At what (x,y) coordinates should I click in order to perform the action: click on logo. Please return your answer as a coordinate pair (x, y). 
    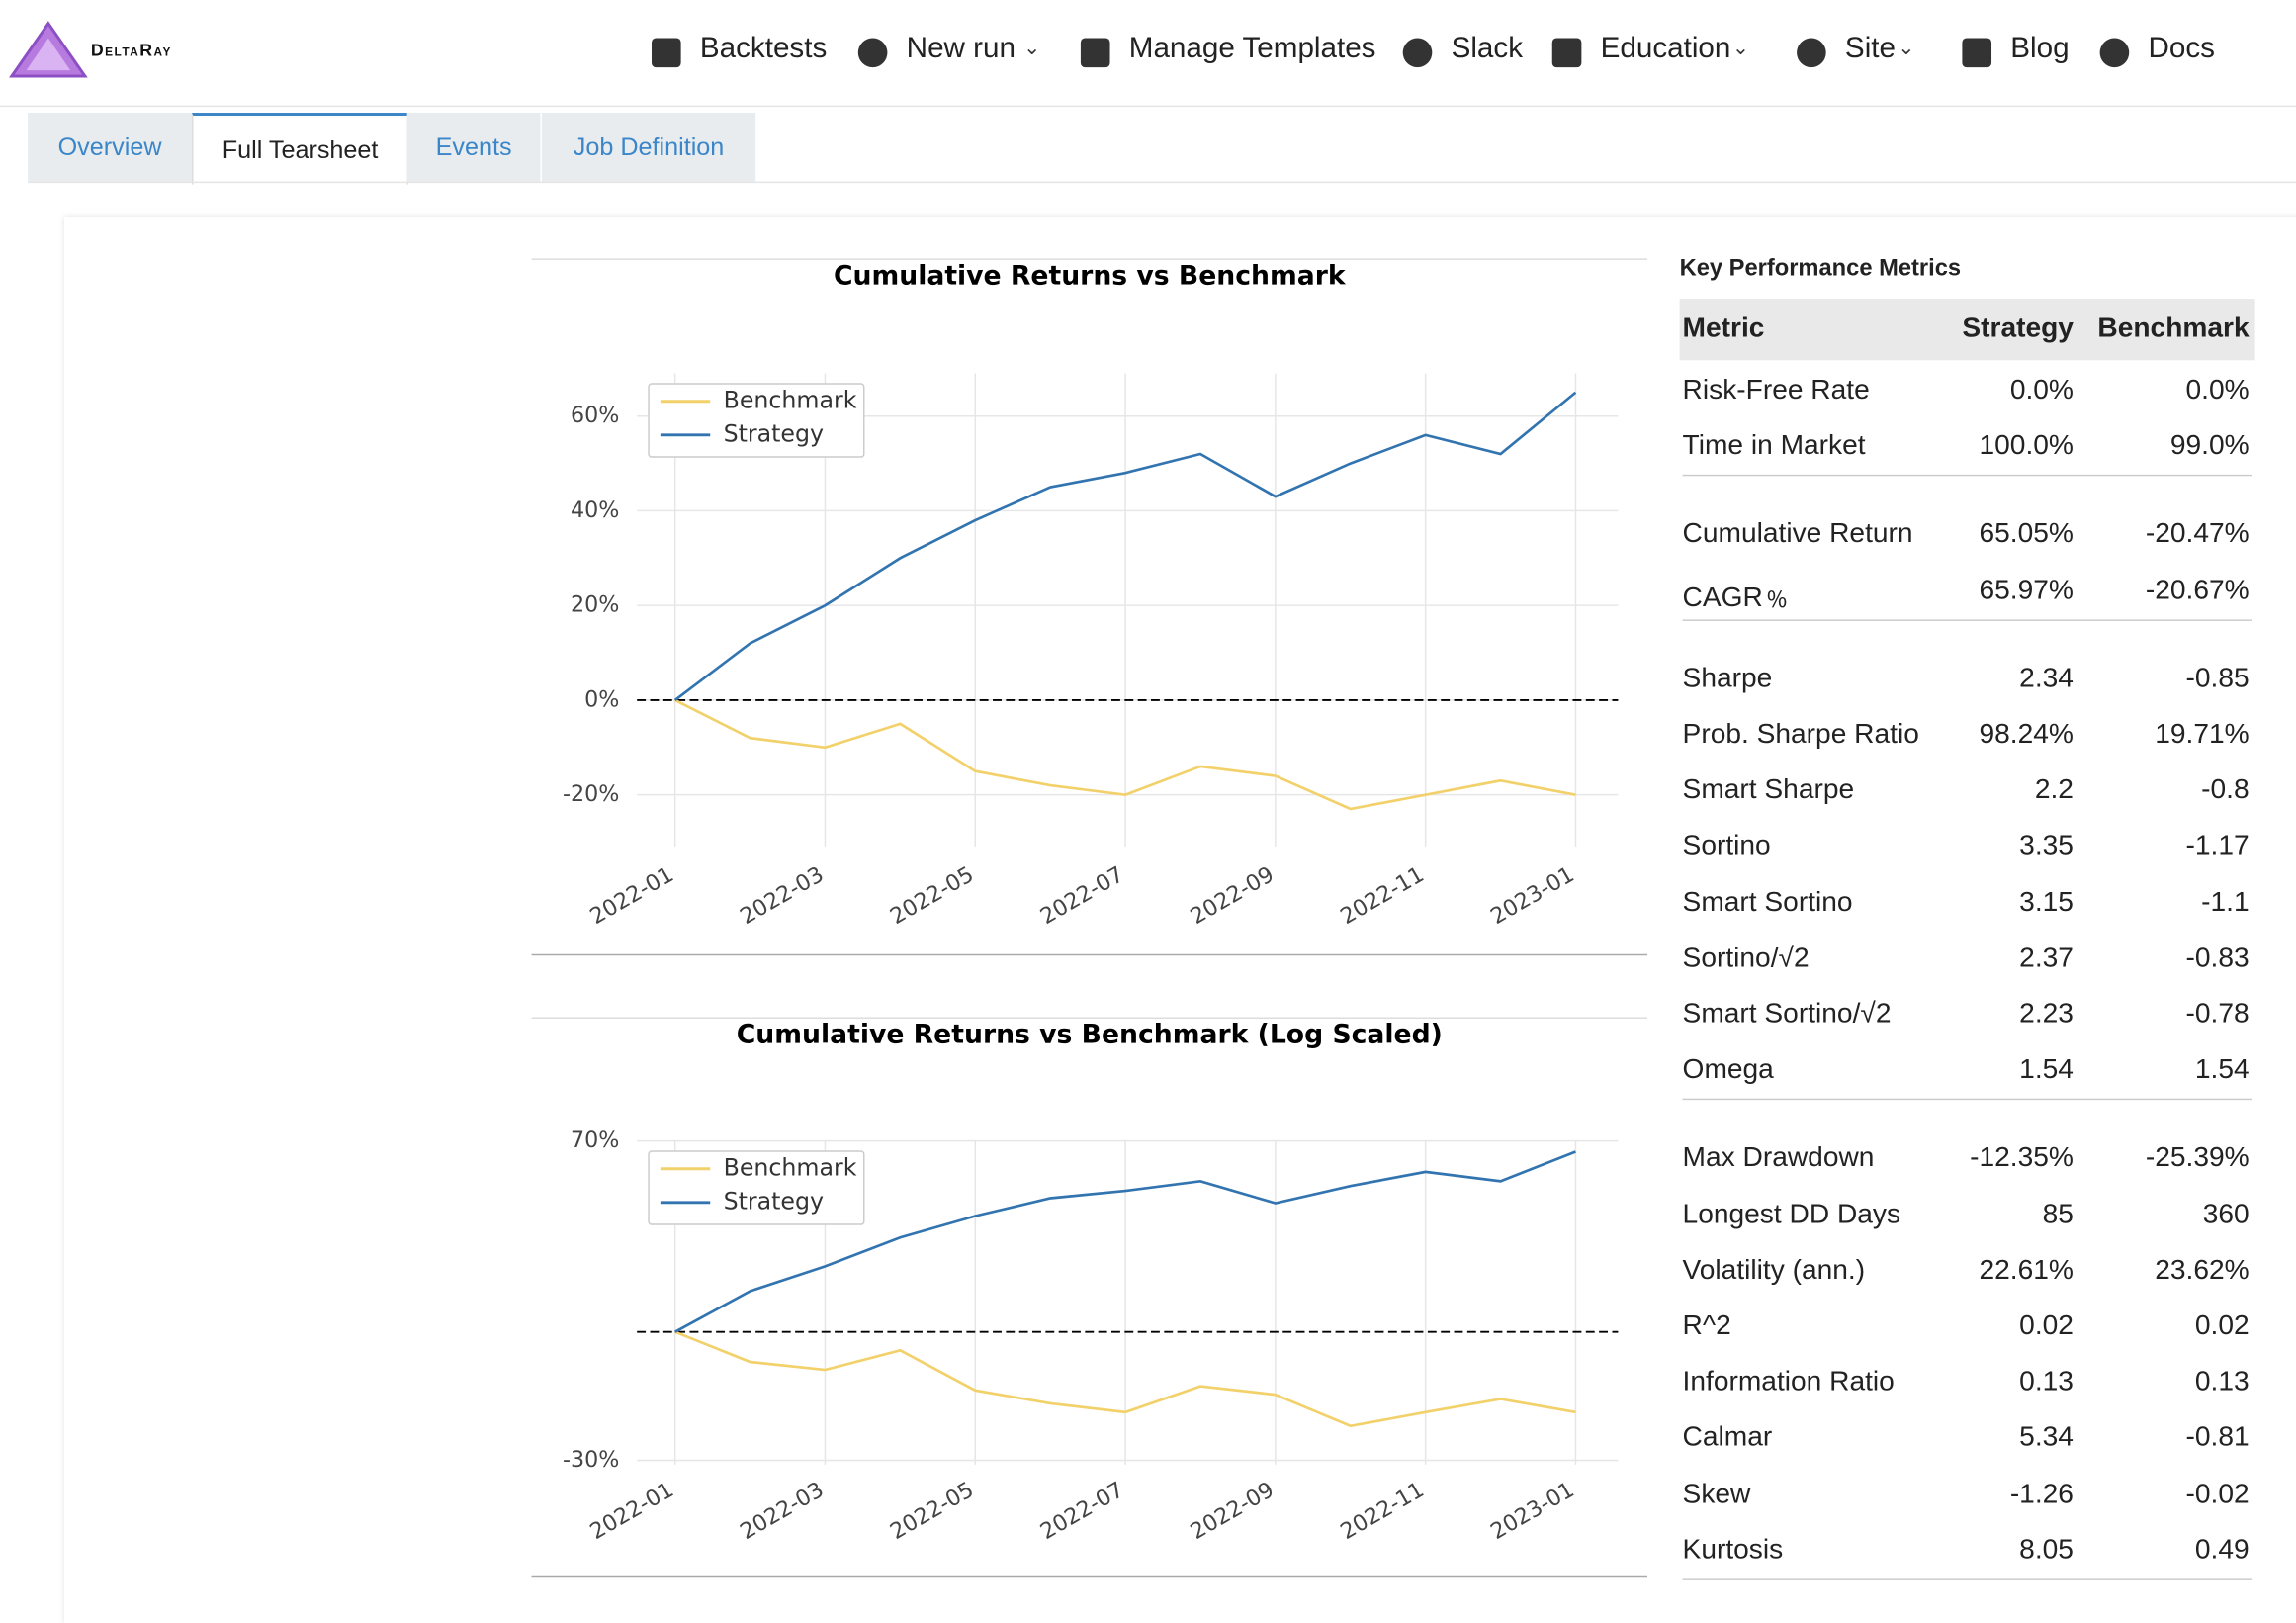
    Looking at the image, I should click on (49, 49).